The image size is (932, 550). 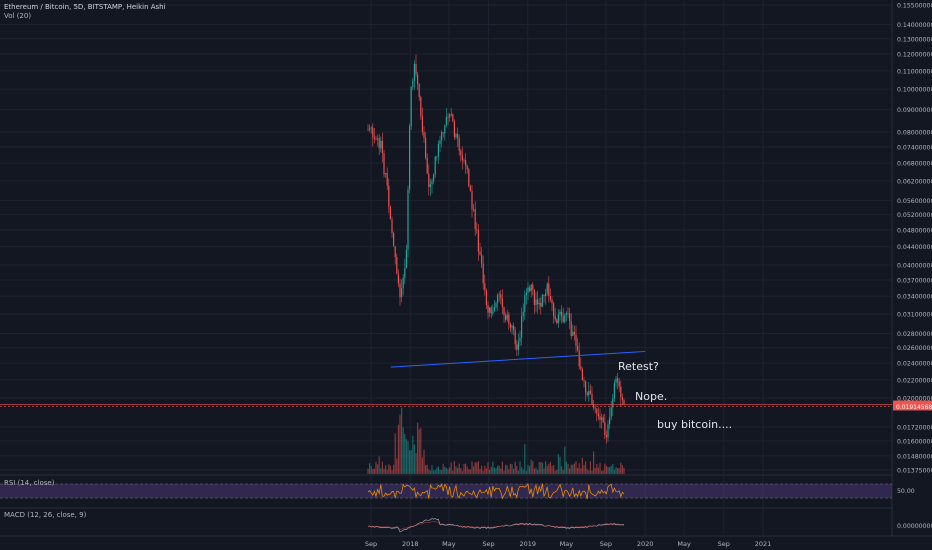 What do you see at coordinates (914, 90) in the screenshot?
I see `y-tick-label: 0.10000000` at bounding box center [914, 90].